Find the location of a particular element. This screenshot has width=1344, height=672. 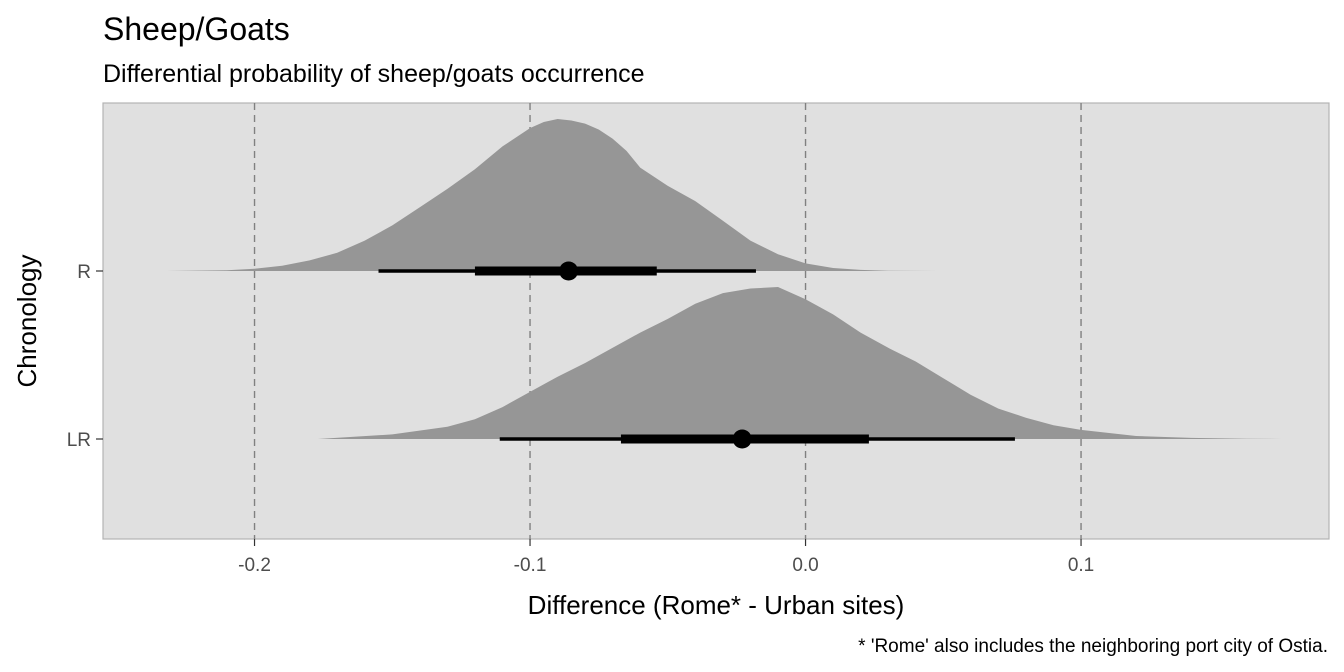

x-axis-ticks: -0.2 -0.1 0.0 0.1 is located at coordinates (666, 557).